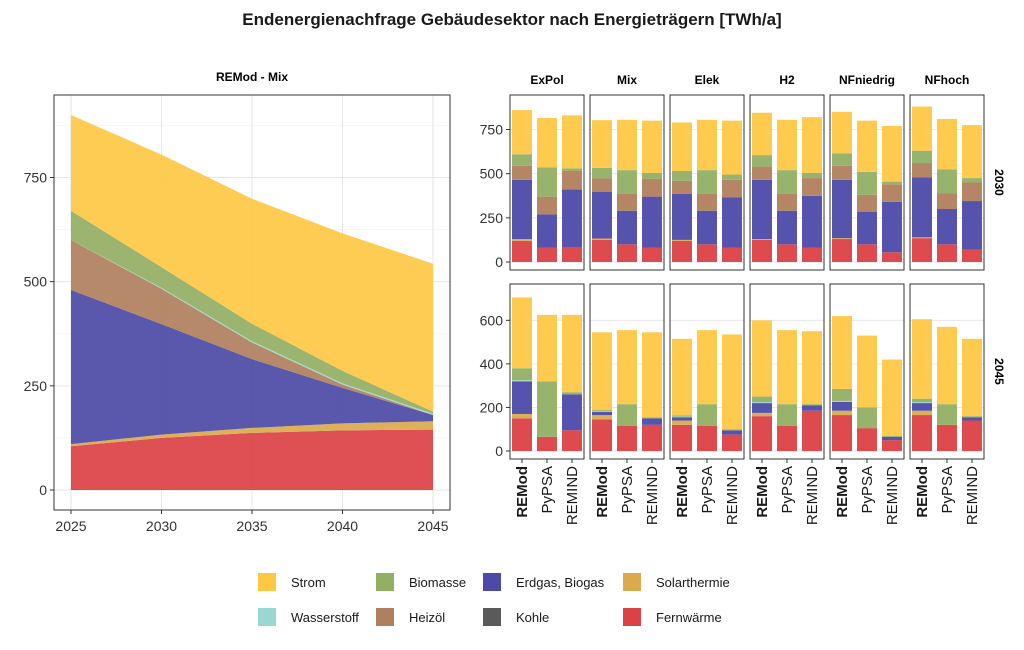 Image resolution: width=1024 pixels, height=650 pixels. Describe the element at coordinates (36, 282) in the screenshot. I see `area-ytick-label: 500` at that location.